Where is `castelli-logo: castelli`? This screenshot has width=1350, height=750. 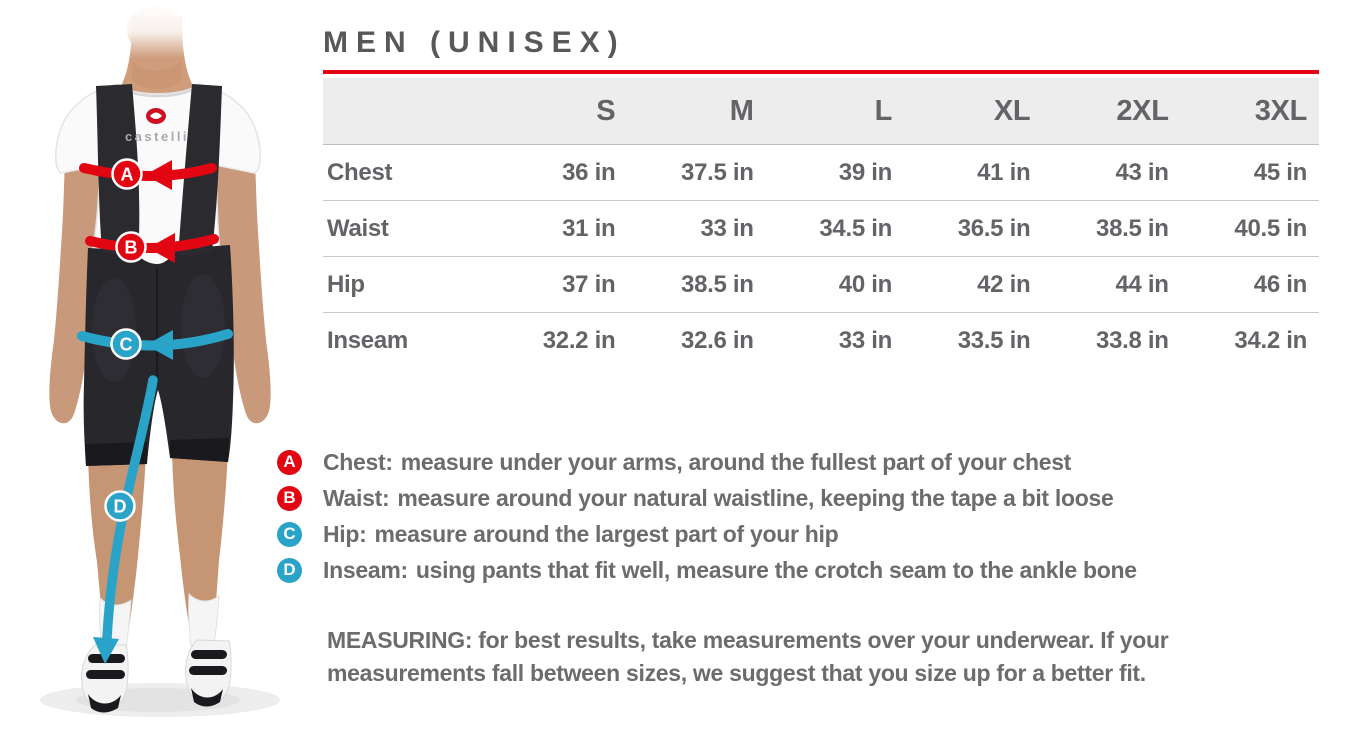
castelli-logo: castelli is located at coordinates (157, 126).